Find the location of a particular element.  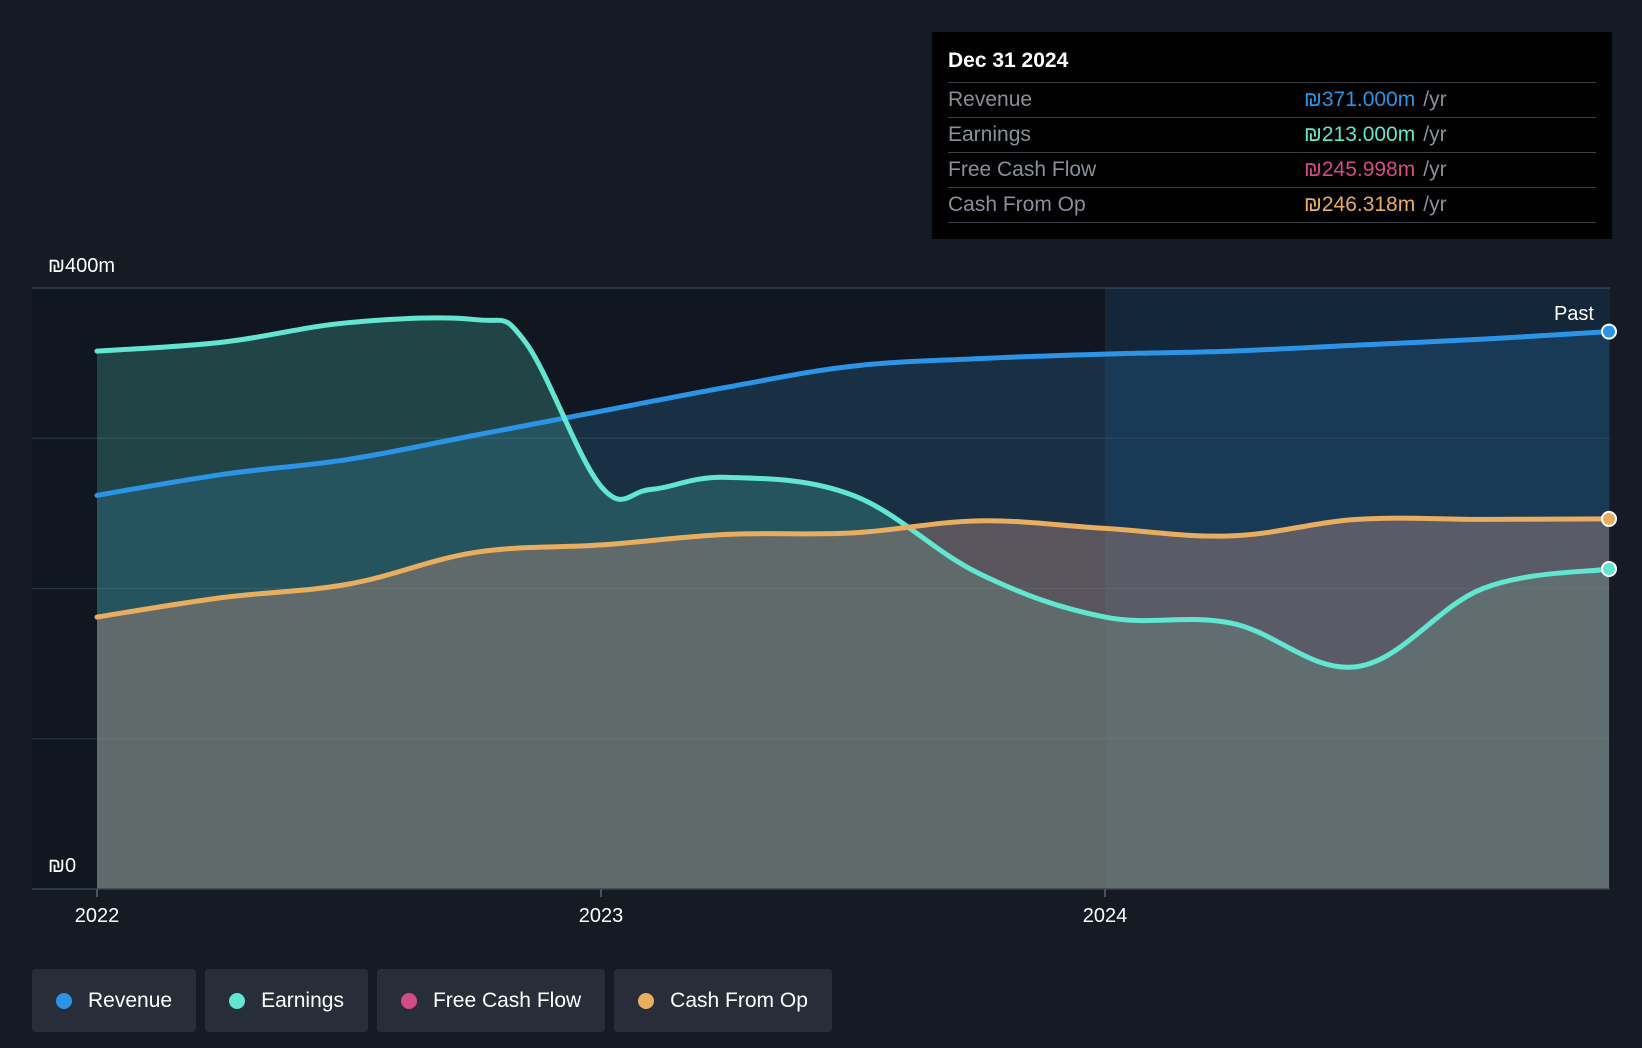

past-label: Past is located at coordinates (1574, 314).